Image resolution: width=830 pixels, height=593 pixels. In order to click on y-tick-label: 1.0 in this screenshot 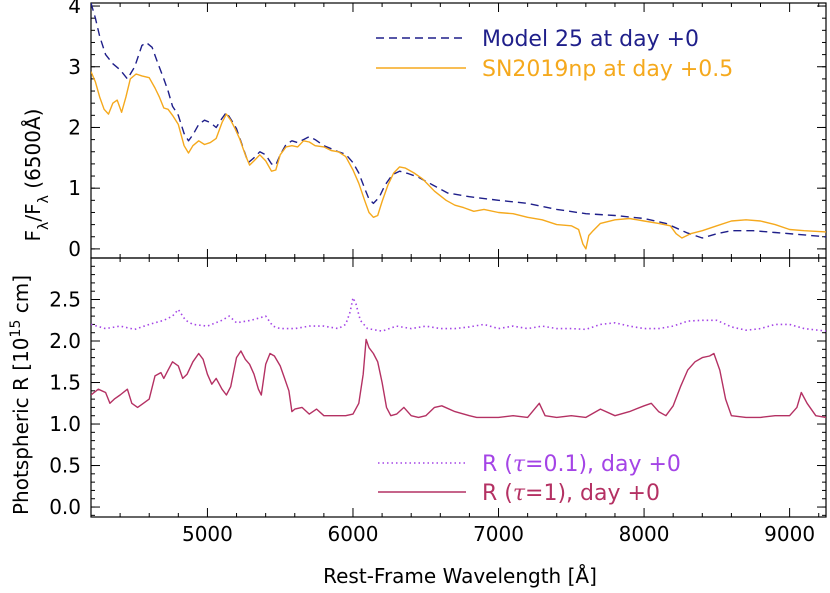, I will do `click(65, 424)`.